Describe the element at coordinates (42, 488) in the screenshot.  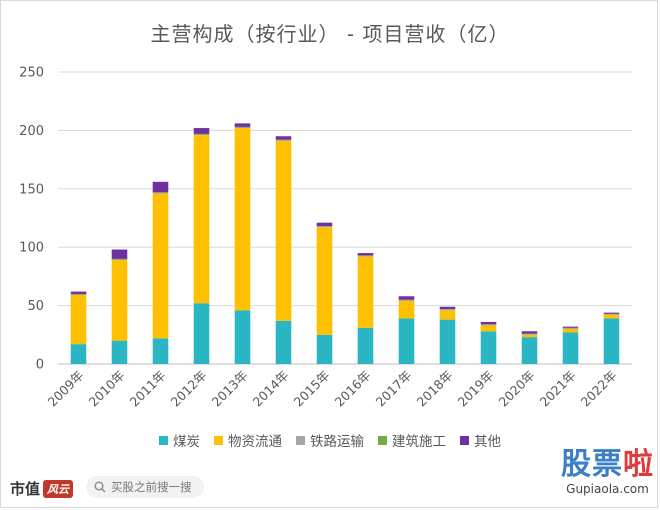
I see `brand-logo: 市值 风云` at that location.